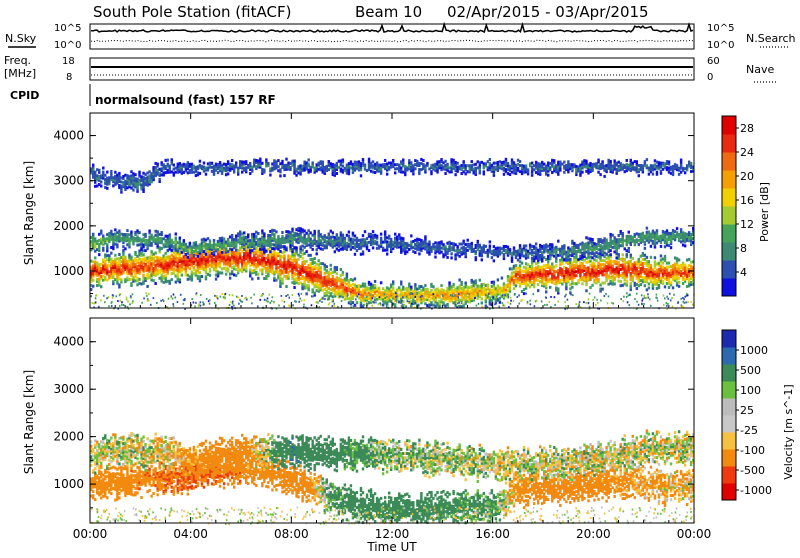  I want to click on noise-frame, so click(392, 36).